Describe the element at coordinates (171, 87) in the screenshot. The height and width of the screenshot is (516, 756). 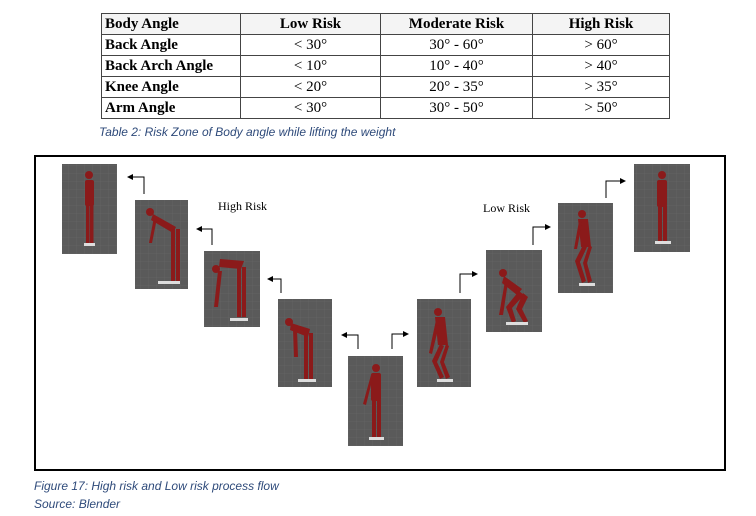
I see `row-label: Knee Angle` at that location.